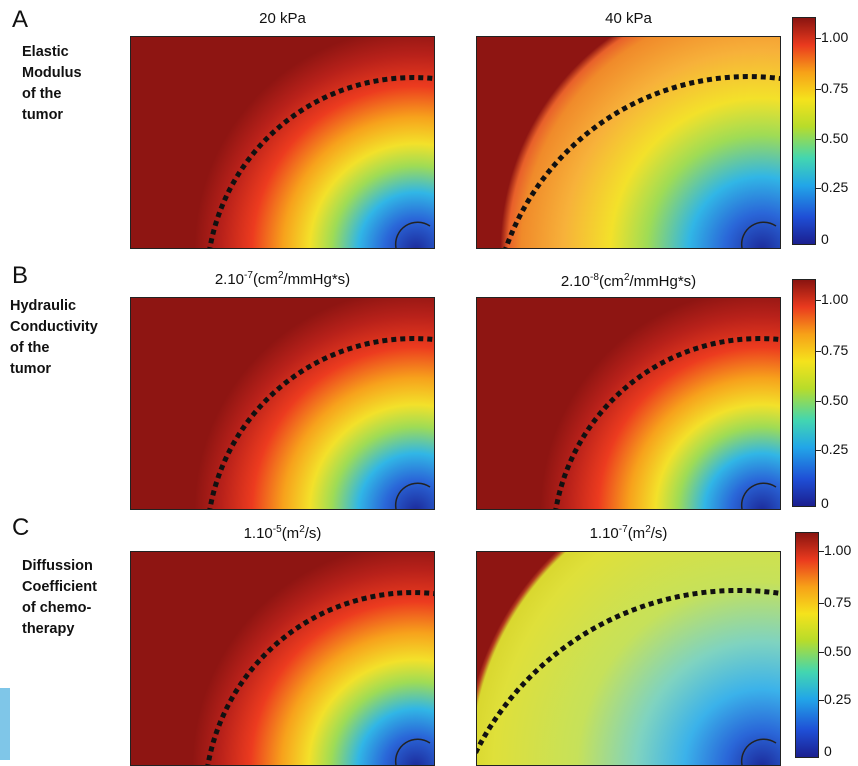  I want to click on edge-accent-bar, so click(5, 724).